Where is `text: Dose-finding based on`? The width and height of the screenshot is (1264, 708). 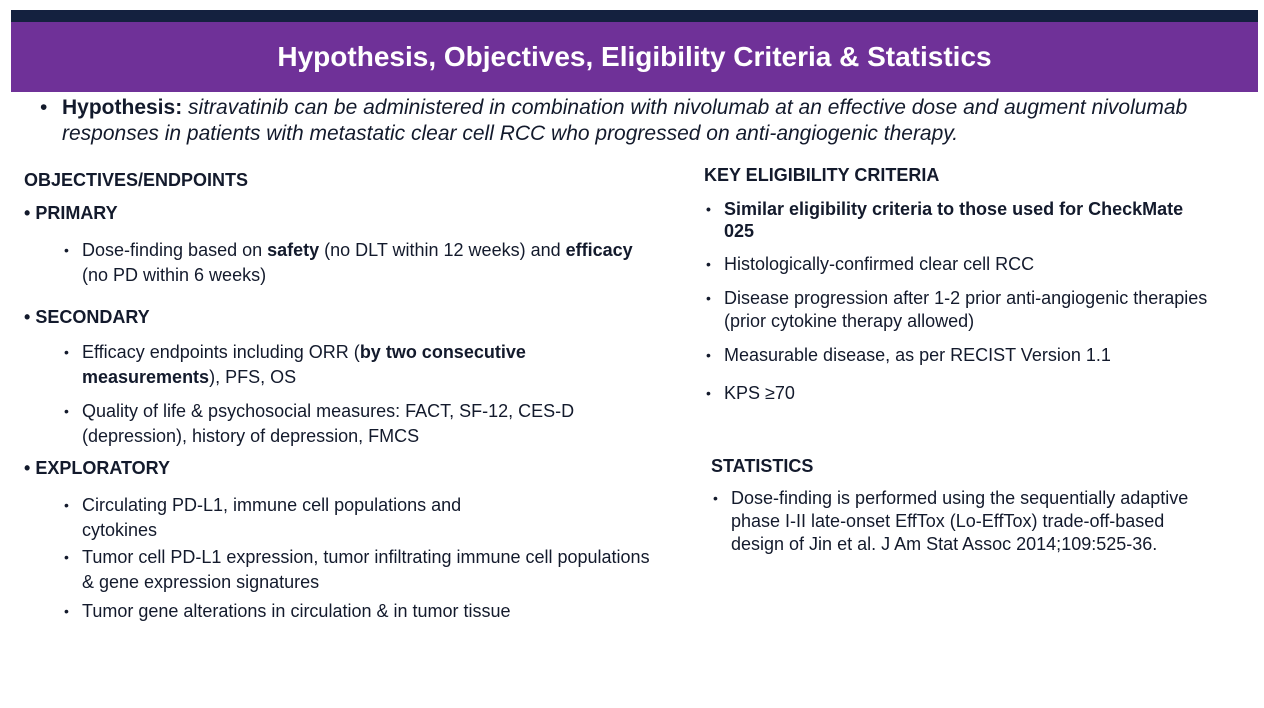 text: Dose-finding based on is located at coordinates (175, 250).